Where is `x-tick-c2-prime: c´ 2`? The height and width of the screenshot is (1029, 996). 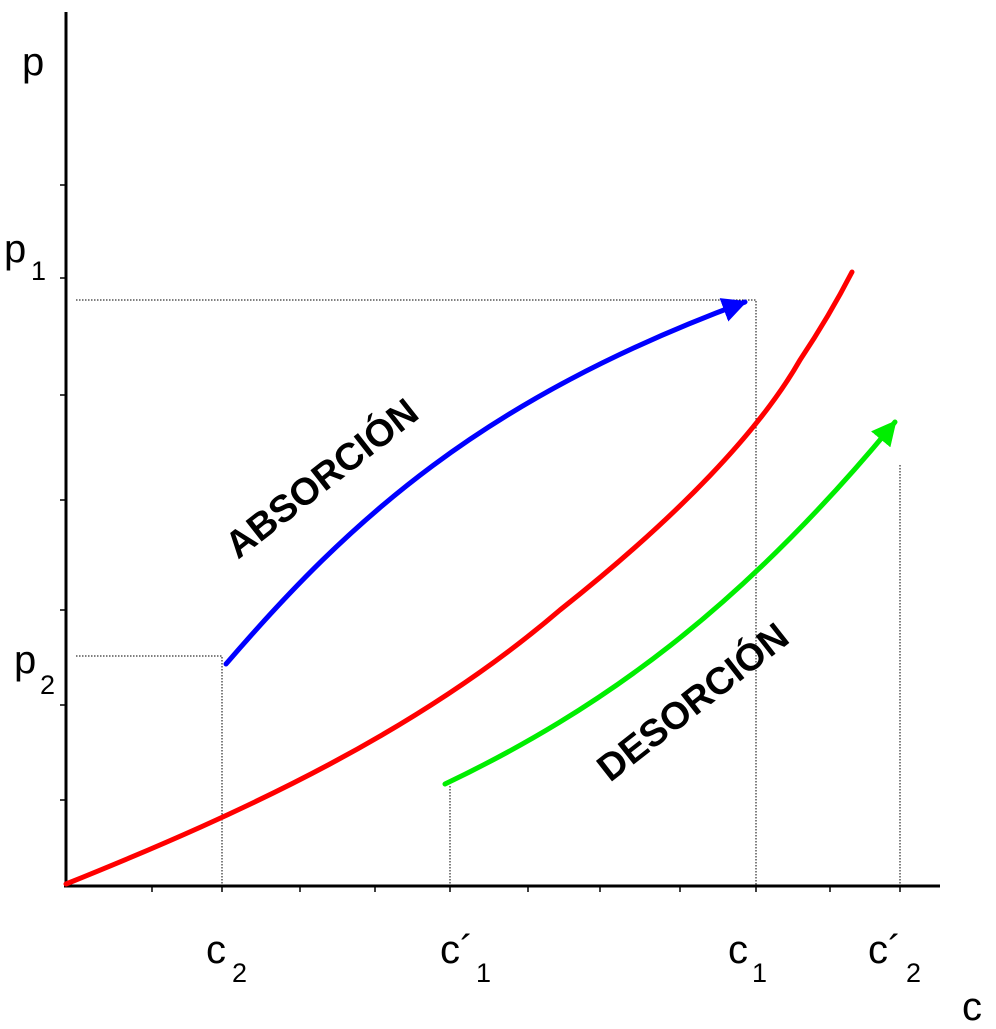 x-tick-c2-prime: c´ 2 is located at coordinates (894, 958).